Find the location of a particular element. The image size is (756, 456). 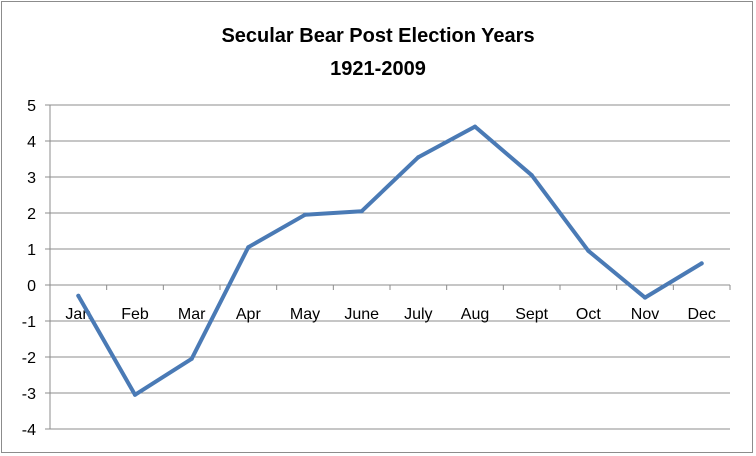

x-tick-label: Aug is located at coordinates (475, 314).